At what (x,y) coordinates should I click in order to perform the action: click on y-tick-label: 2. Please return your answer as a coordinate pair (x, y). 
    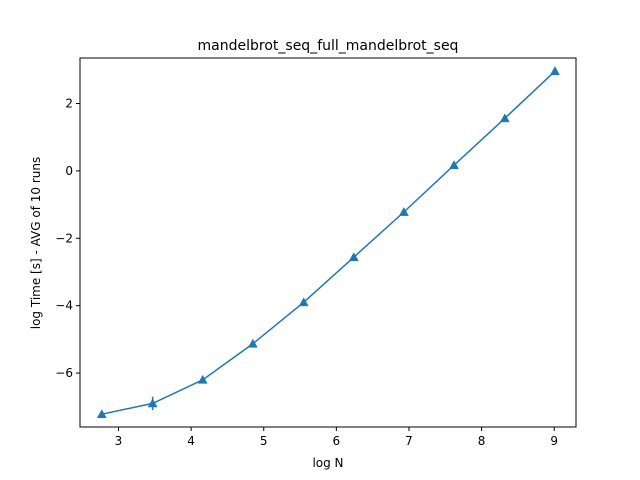
    Looking at the image, I should click on (69, 103).